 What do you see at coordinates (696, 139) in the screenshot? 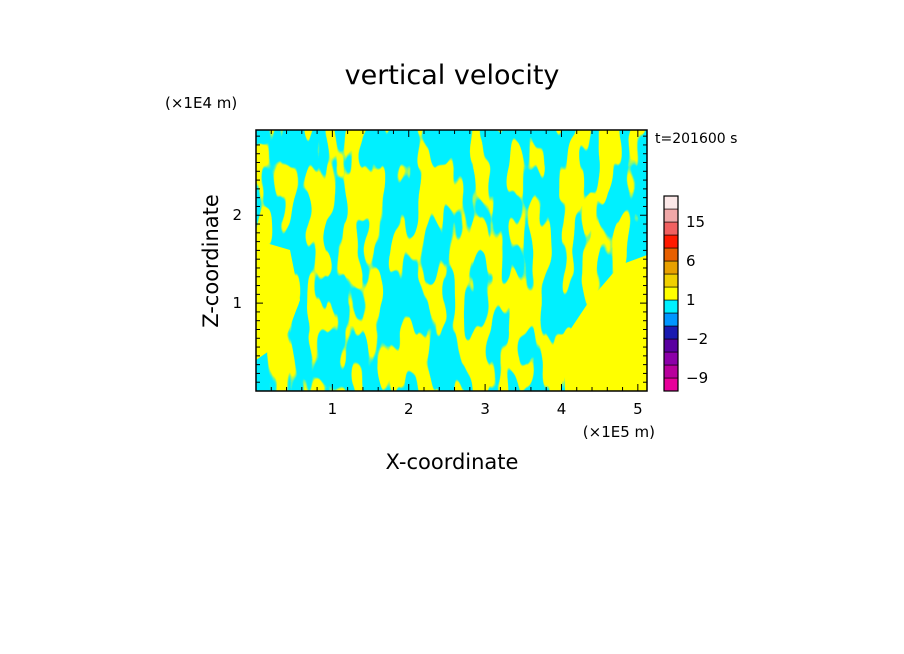
I see `time-label: t=201600 s` at bounding box center [696, 139].